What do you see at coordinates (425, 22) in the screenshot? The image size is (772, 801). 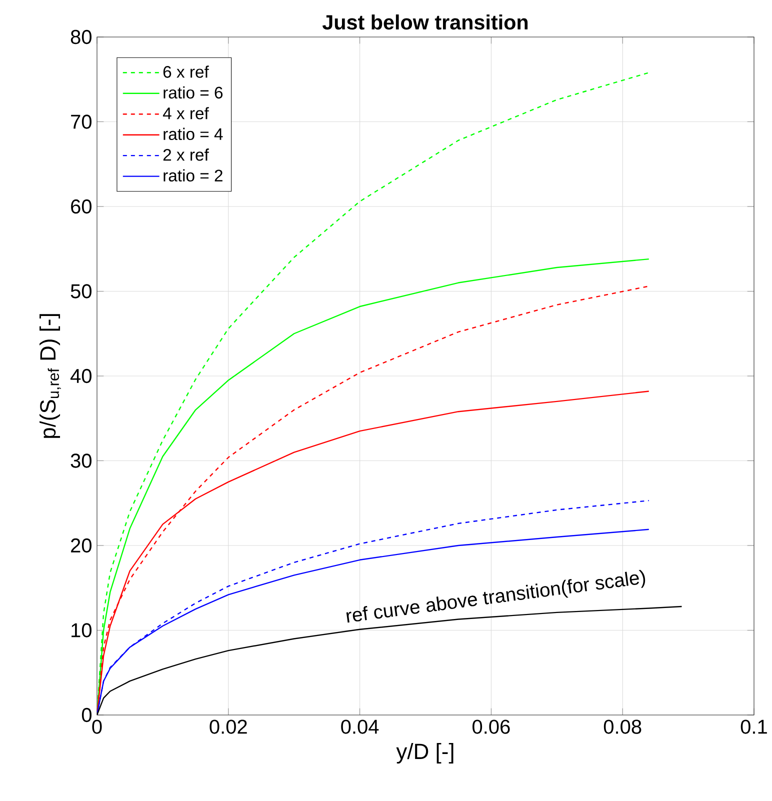 I see `chart-title: Just below transition` at bounding box center [425, 22].